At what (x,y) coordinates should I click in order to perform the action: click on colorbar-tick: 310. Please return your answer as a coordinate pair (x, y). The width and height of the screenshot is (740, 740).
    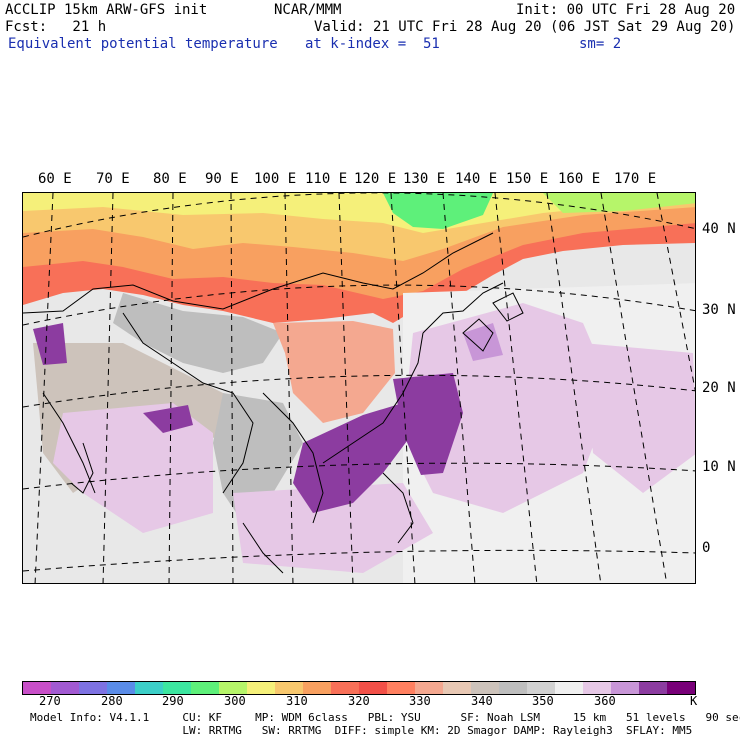
    Looking at the image, I should click on (297, 701).